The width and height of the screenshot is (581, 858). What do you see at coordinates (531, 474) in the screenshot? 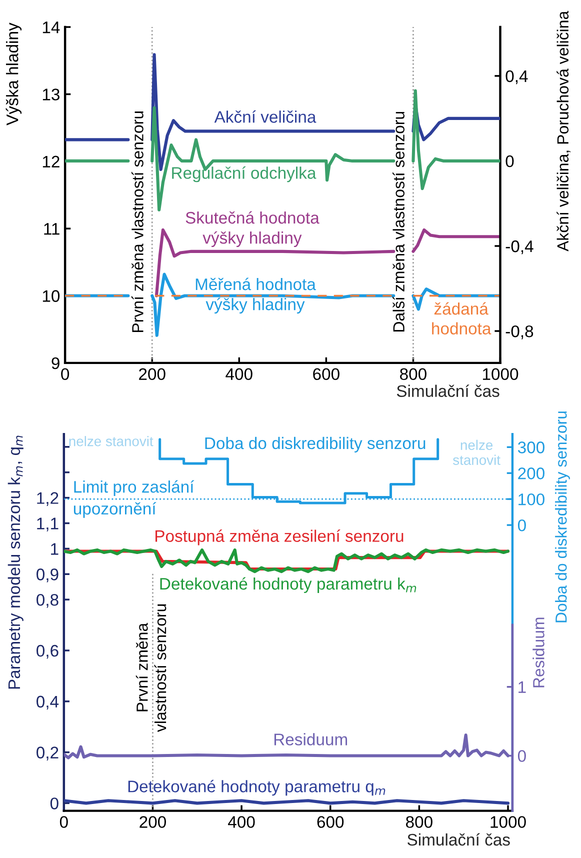
I see `y2-tick-label: 200` at bounding box center [531, 474].